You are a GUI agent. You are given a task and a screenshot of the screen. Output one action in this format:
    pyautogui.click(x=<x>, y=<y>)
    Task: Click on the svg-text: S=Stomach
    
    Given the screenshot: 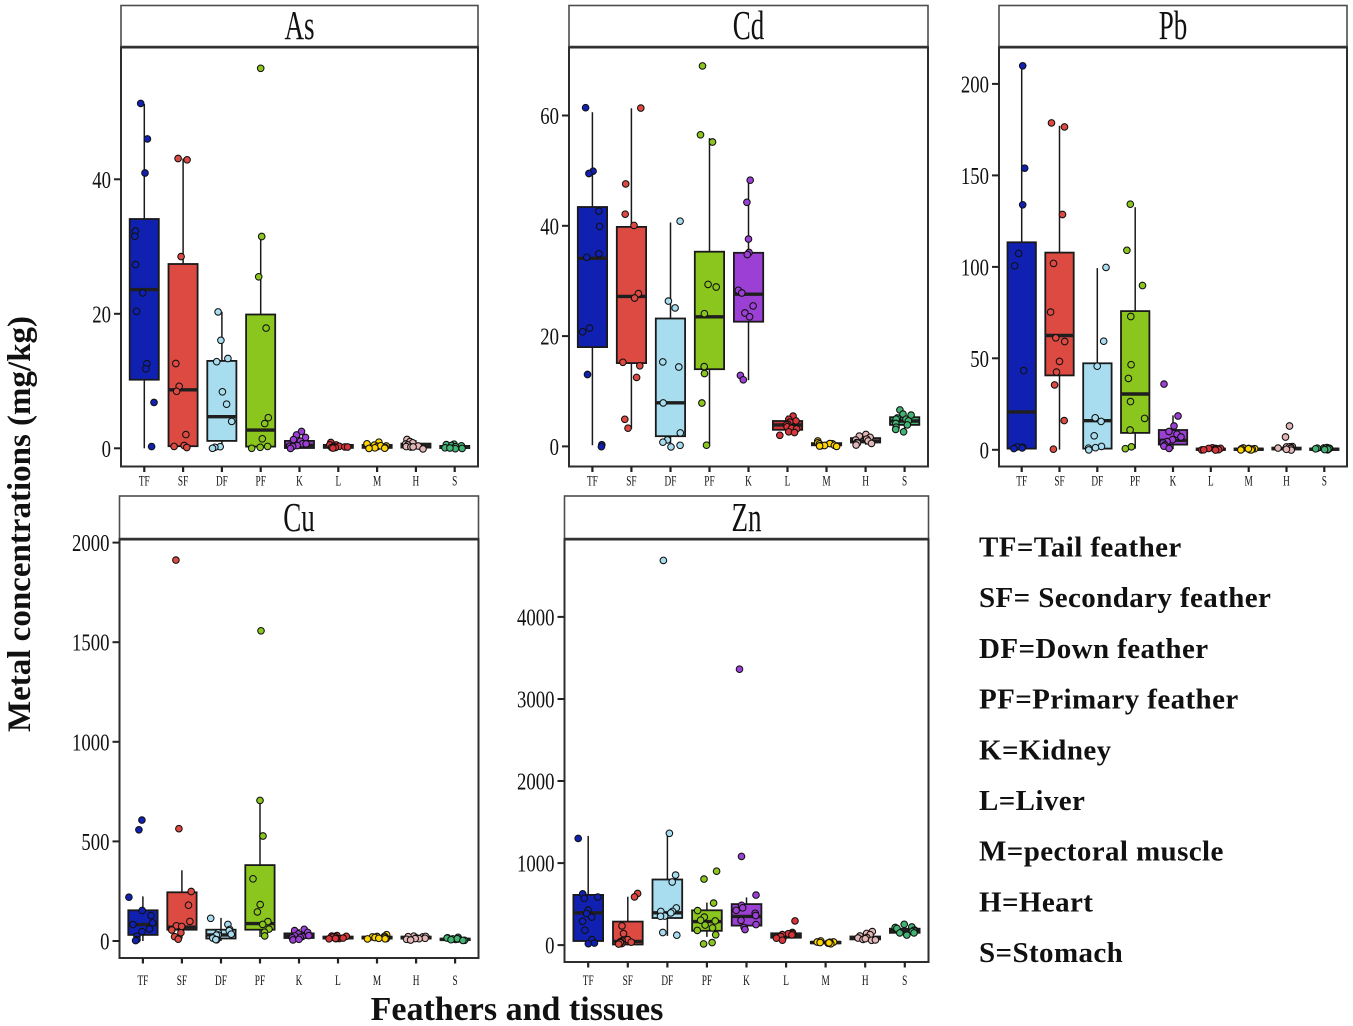 What is the action you would take?
    pyautogui.click(x=1051, y=953)
    